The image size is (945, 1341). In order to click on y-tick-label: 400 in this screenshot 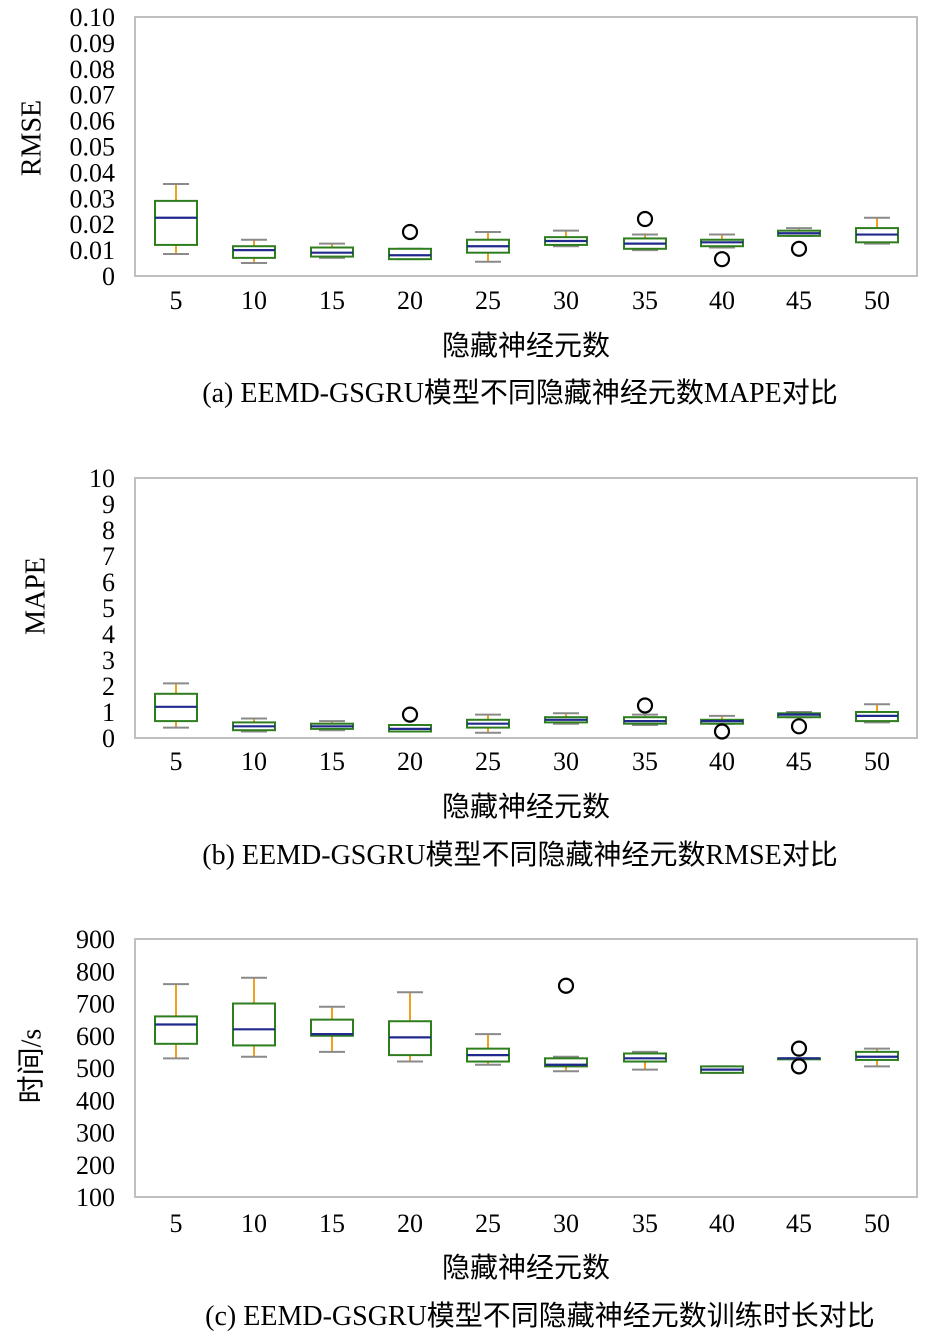, I will do `click(95, 1100)`.